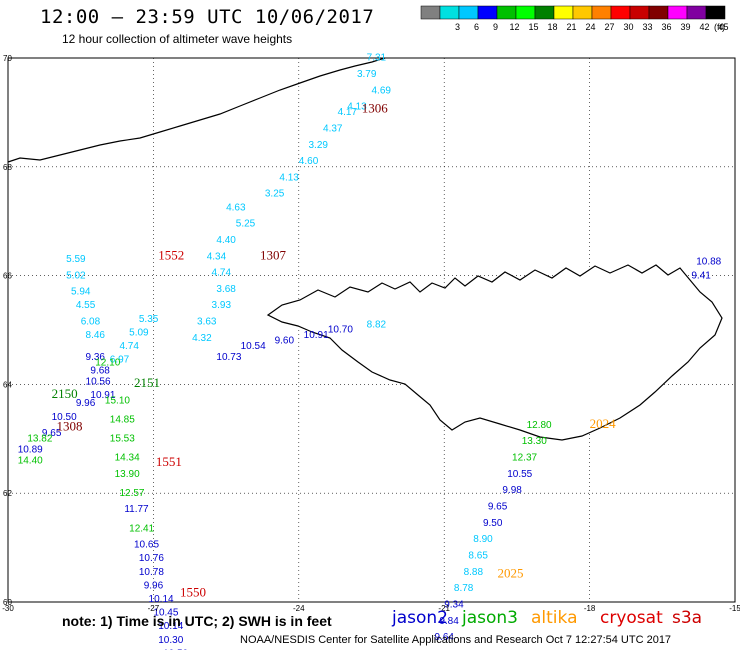 The image size is (740, 650). I want to click on wave-height-label: 8.46, so click(96, 335).